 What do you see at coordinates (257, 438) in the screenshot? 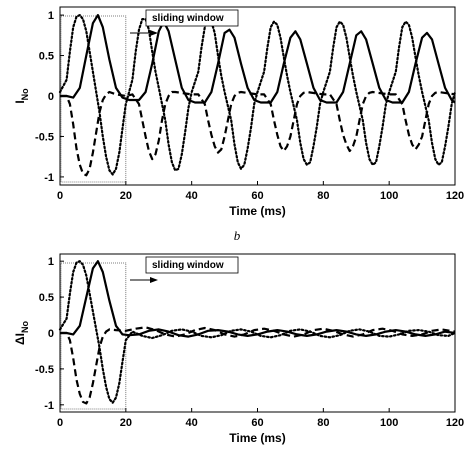
I see `bottom-x-axis-label: Time (ms)` at bounding box center [257, 438].